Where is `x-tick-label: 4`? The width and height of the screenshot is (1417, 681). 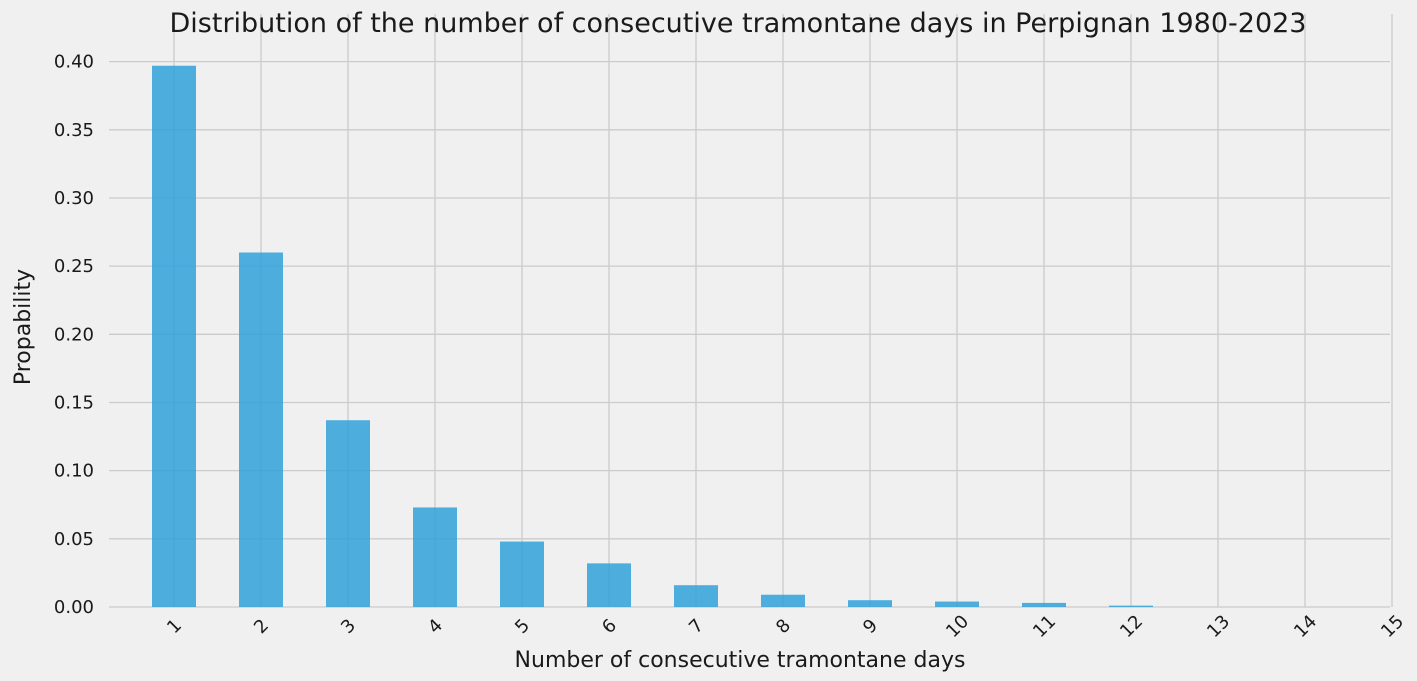
x-tick-label: 4 is located at coordinates (435, 626).